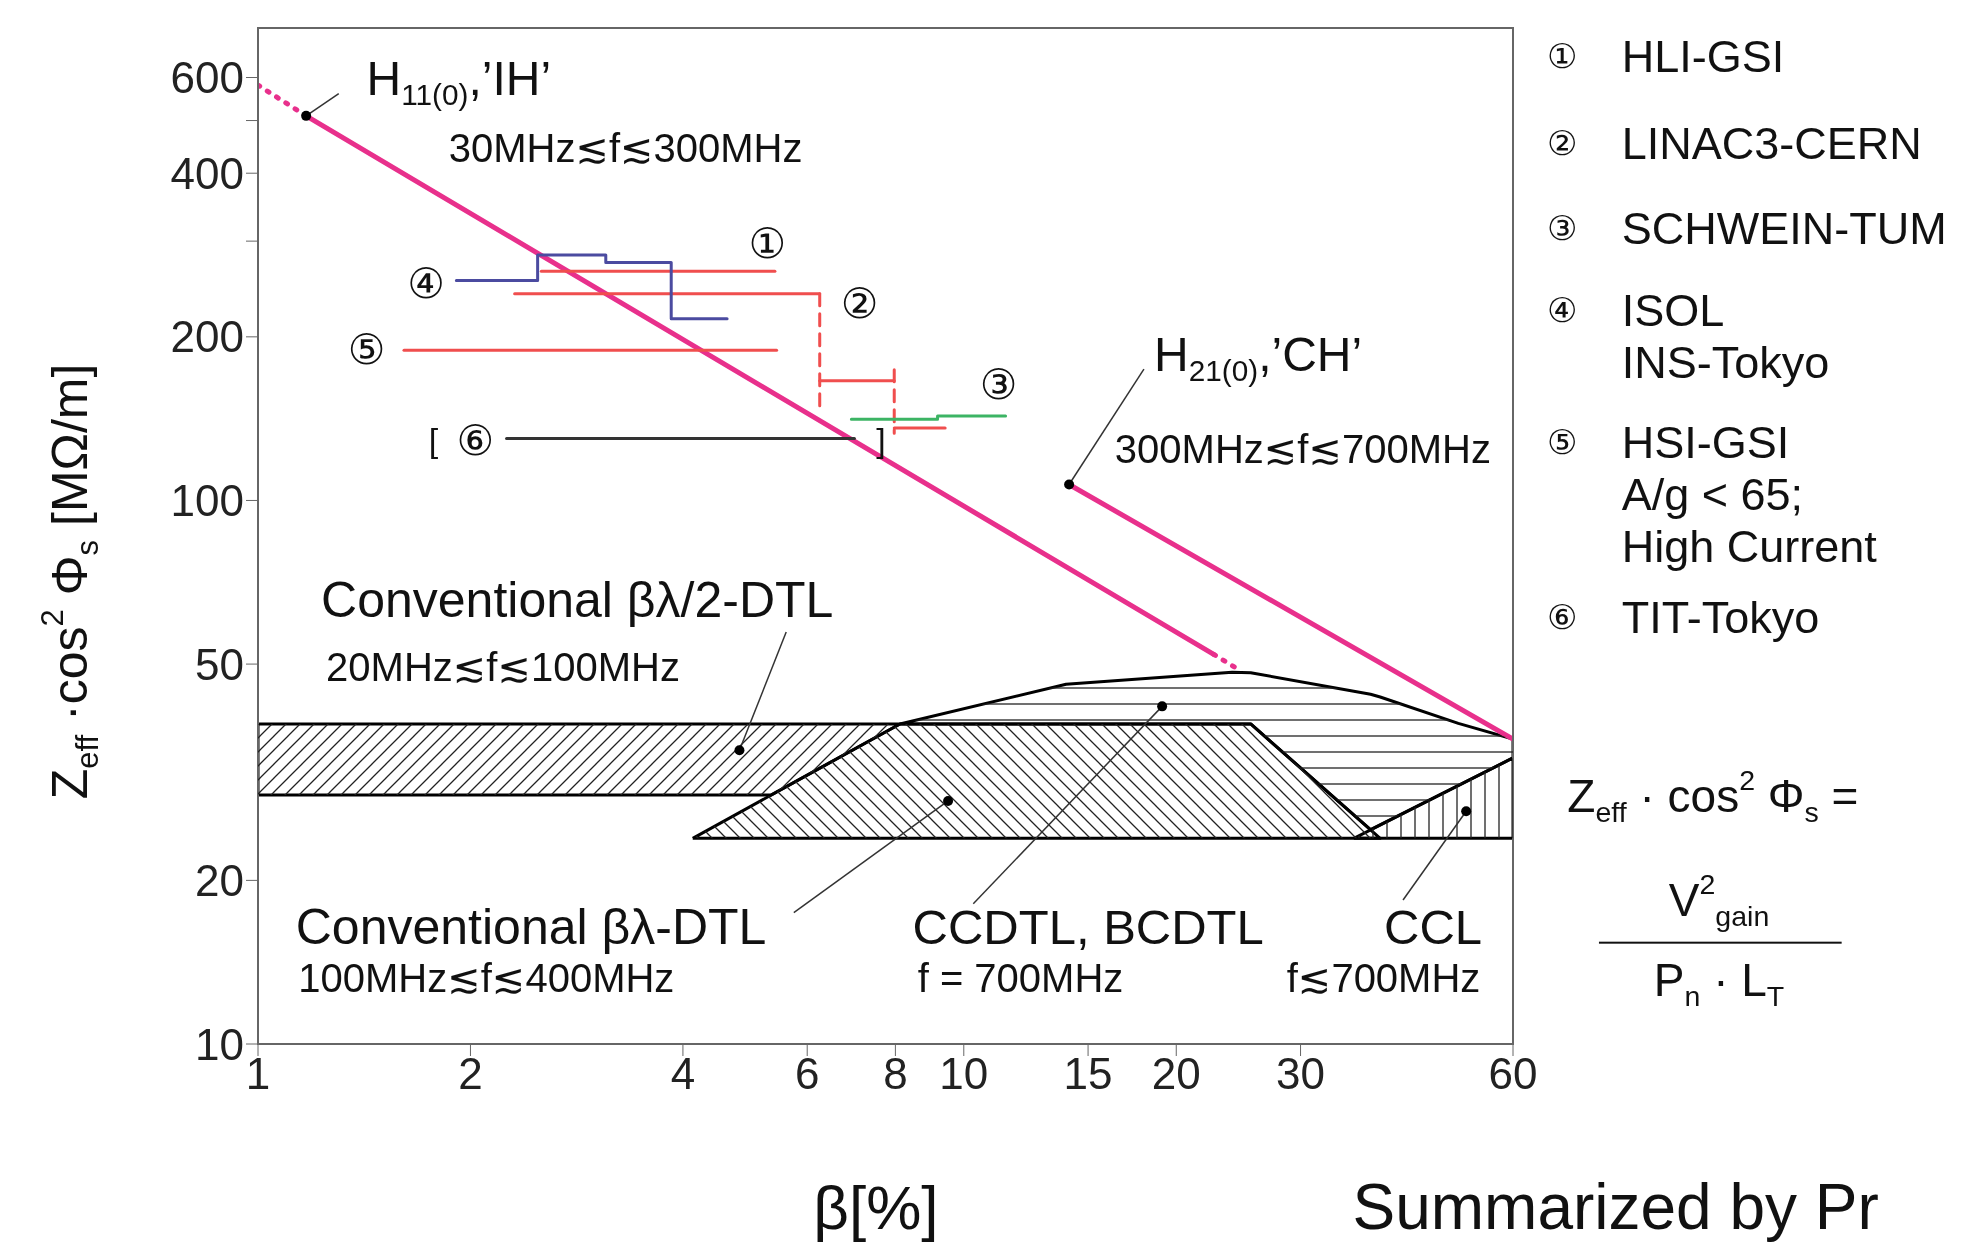 Image resolution: width=1982 pixels, height=1251 pixels. I want to click on annotation: f = 700MHz, so click(1020, 978).